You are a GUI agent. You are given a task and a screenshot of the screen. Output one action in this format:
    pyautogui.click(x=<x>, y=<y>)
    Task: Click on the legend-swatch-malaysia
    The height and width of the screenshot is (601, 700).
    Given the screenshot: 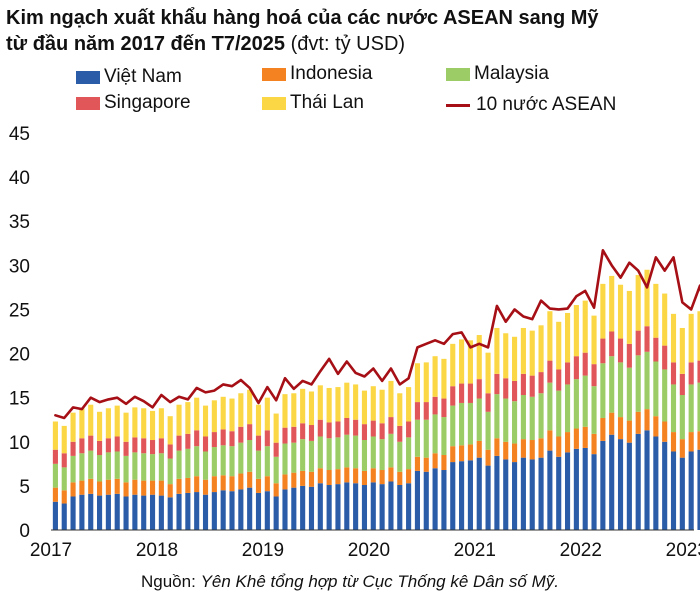 What is the action you would take?
    pyautogui.click(x=458, y=74)
    